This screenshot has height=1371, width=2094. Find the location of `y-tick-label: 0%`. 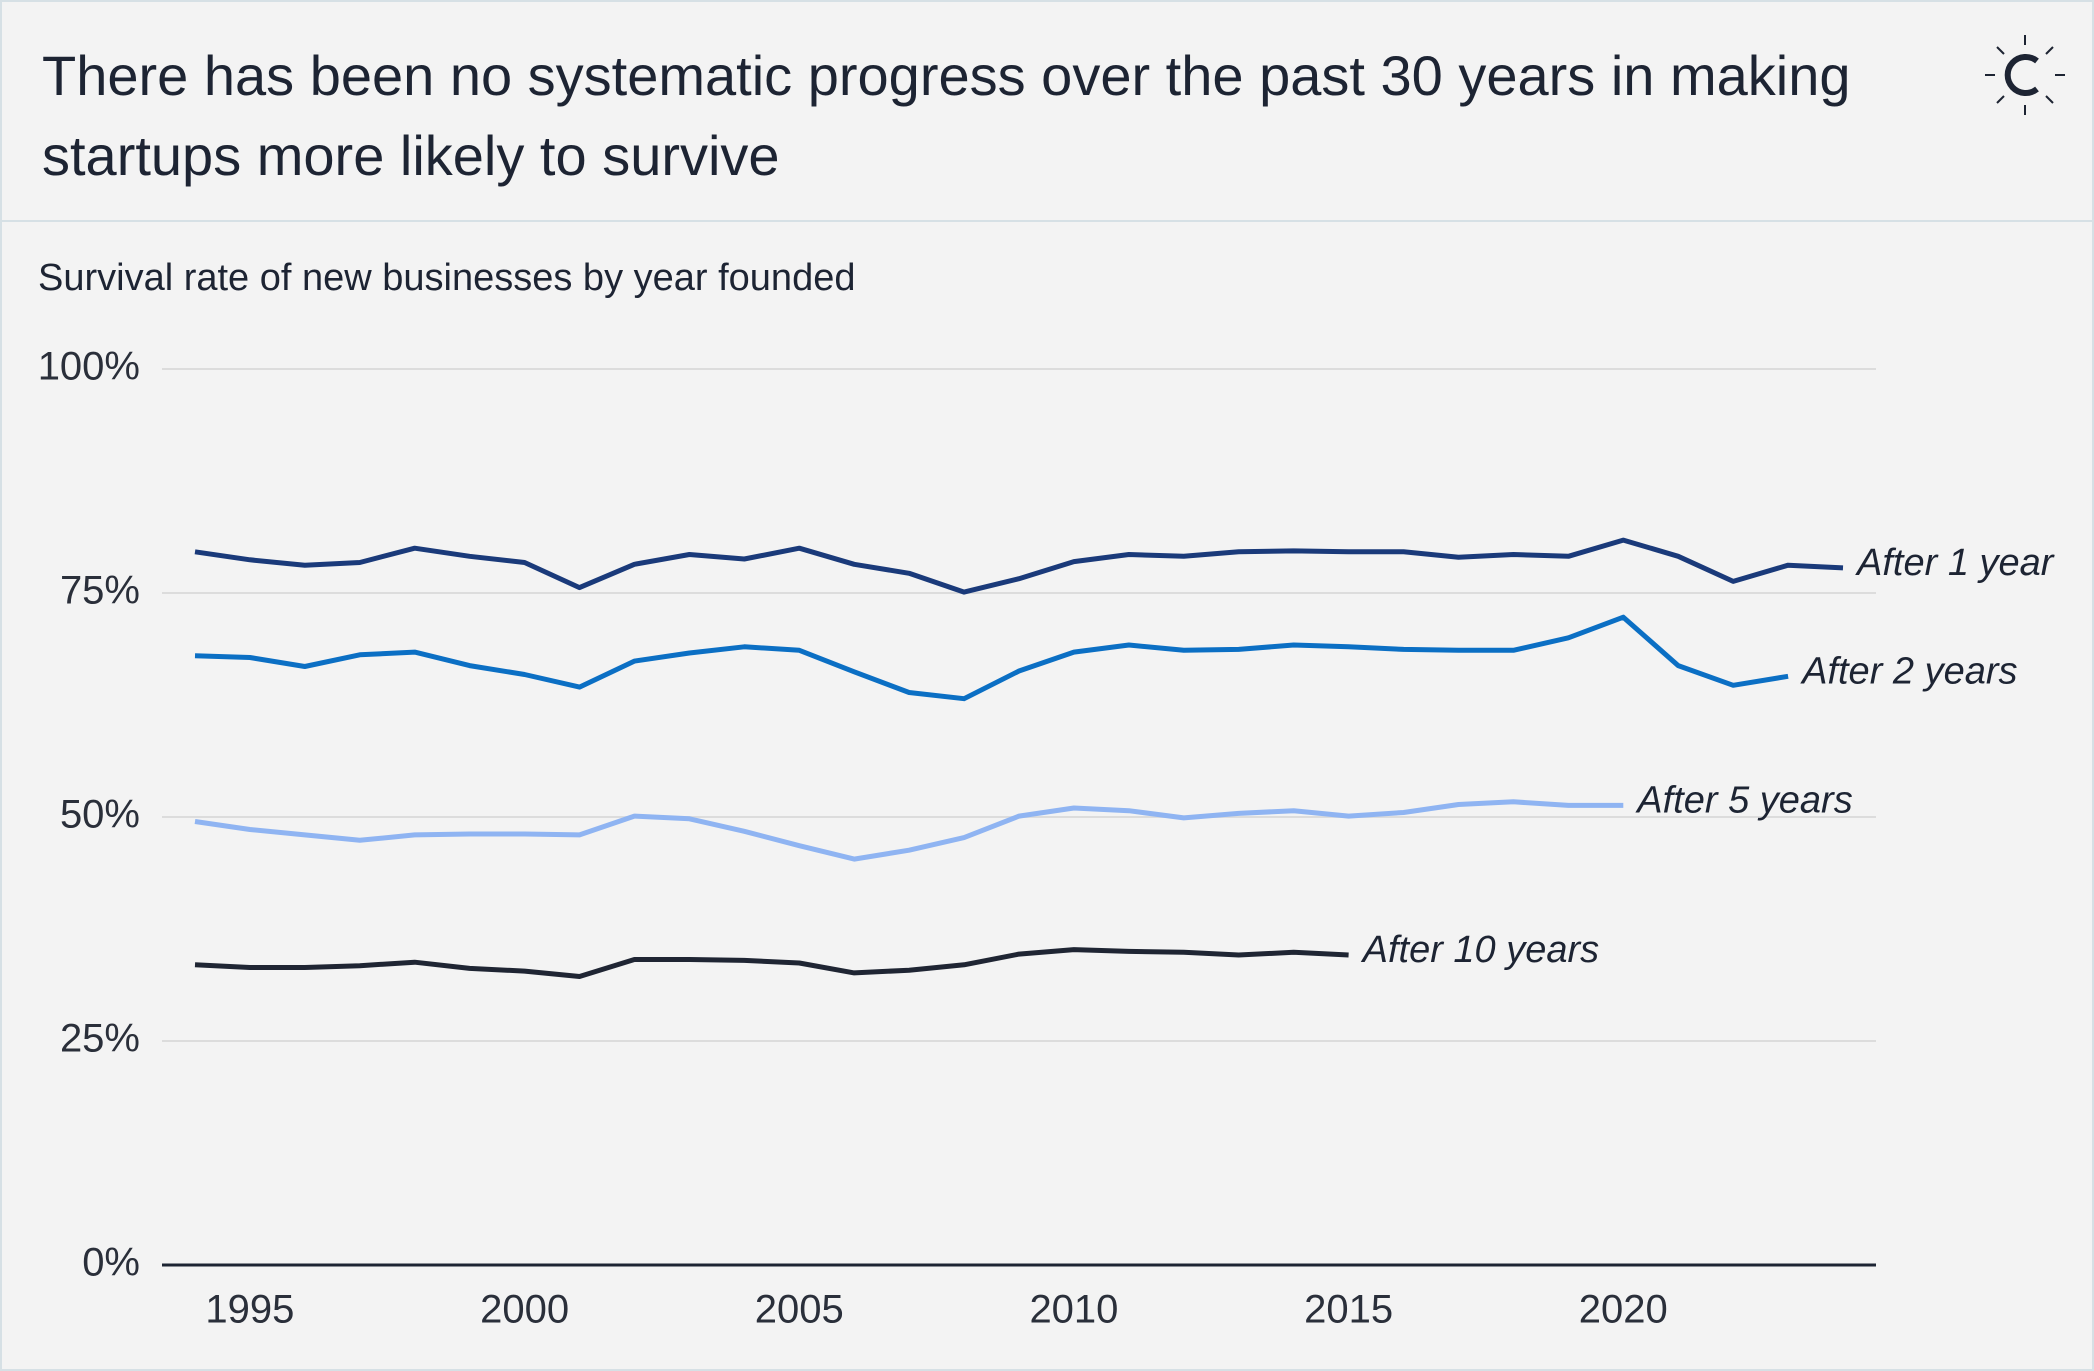

y-tick-label: 0% is located at coordinates (111, 1263).